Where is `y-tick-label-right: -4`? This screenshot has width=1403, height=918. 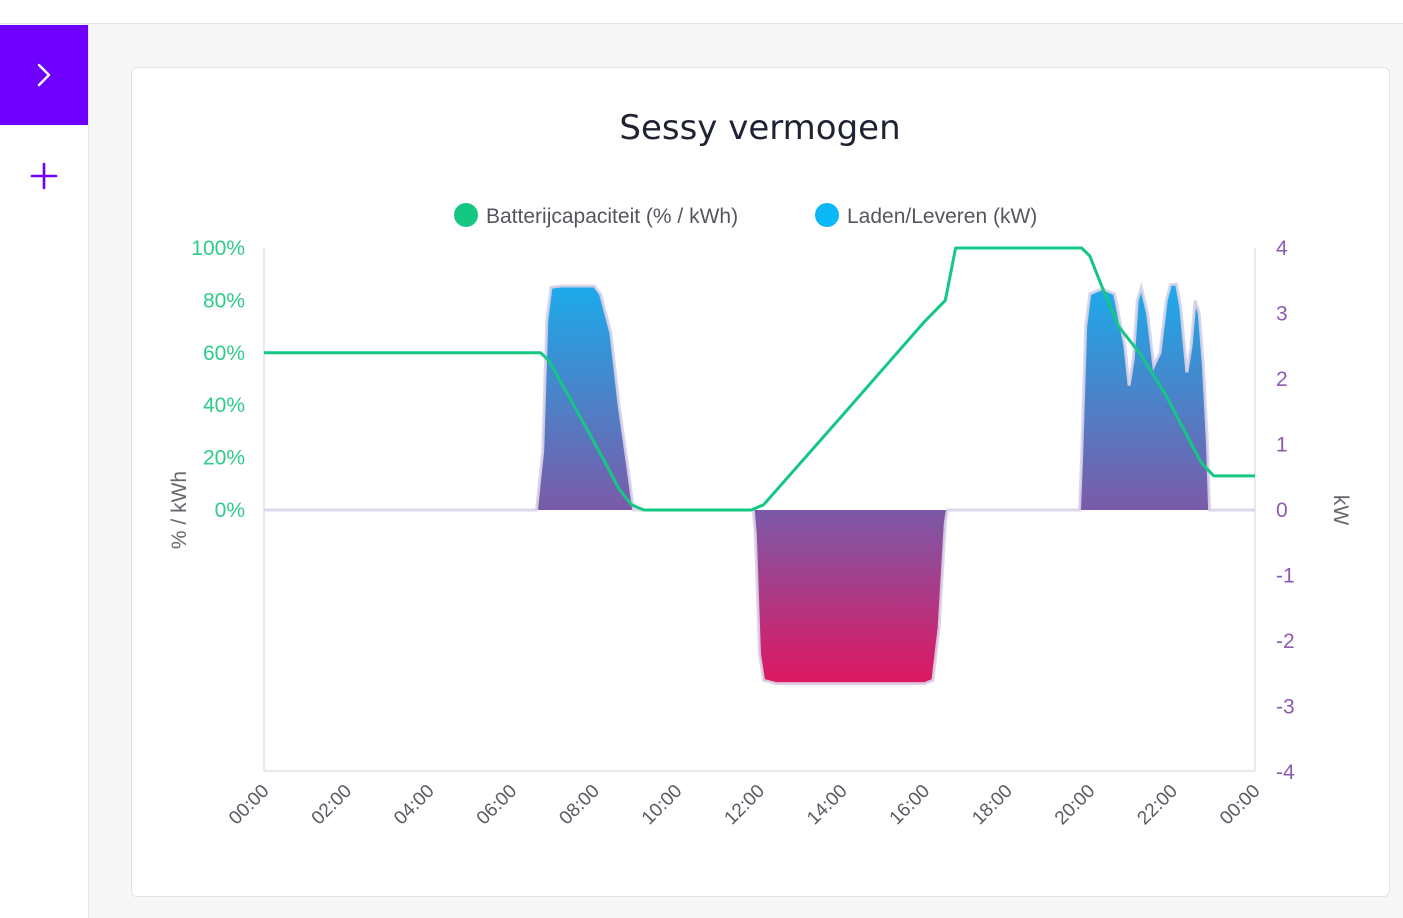
y-tick-label-right: -4 is located at coordinates (1285, 772).